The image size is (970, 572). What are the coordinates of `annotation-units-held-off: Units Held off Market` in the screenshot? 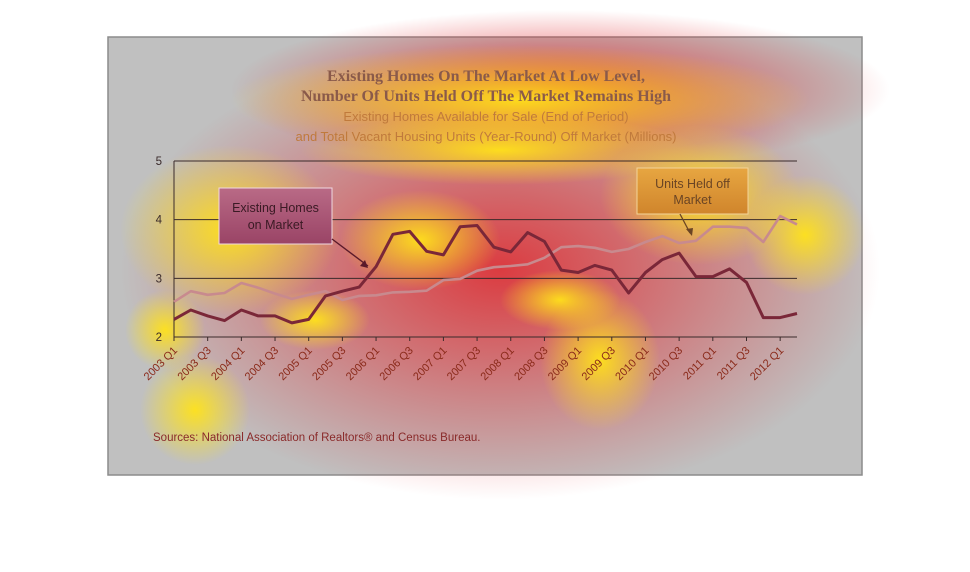 It's located at (692, 201).